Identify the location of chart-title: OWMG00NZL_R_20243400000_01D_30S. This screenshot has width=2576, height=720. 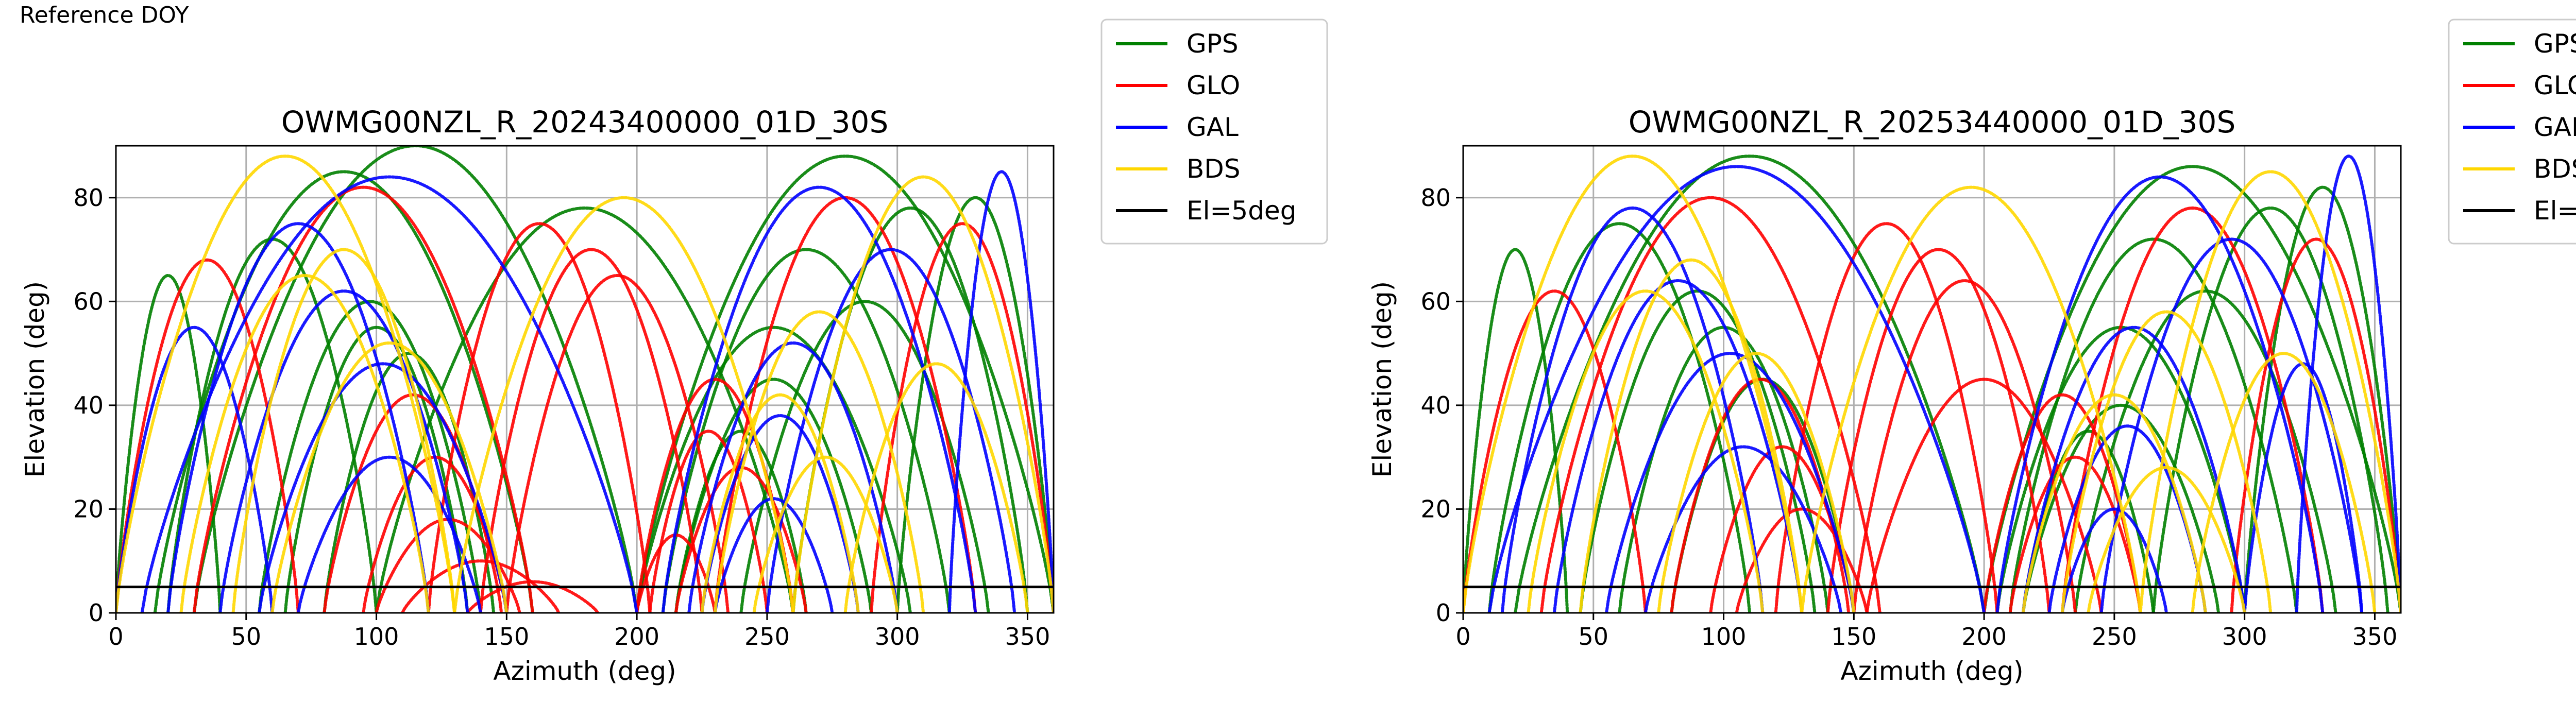
(585, 122).